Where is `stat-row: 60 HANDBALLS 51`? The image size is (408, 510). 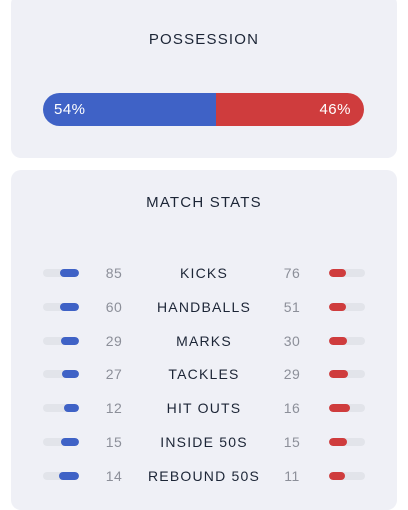
stat-row: 60 HANDBALLS 51 is located at coordinates (204, 308).